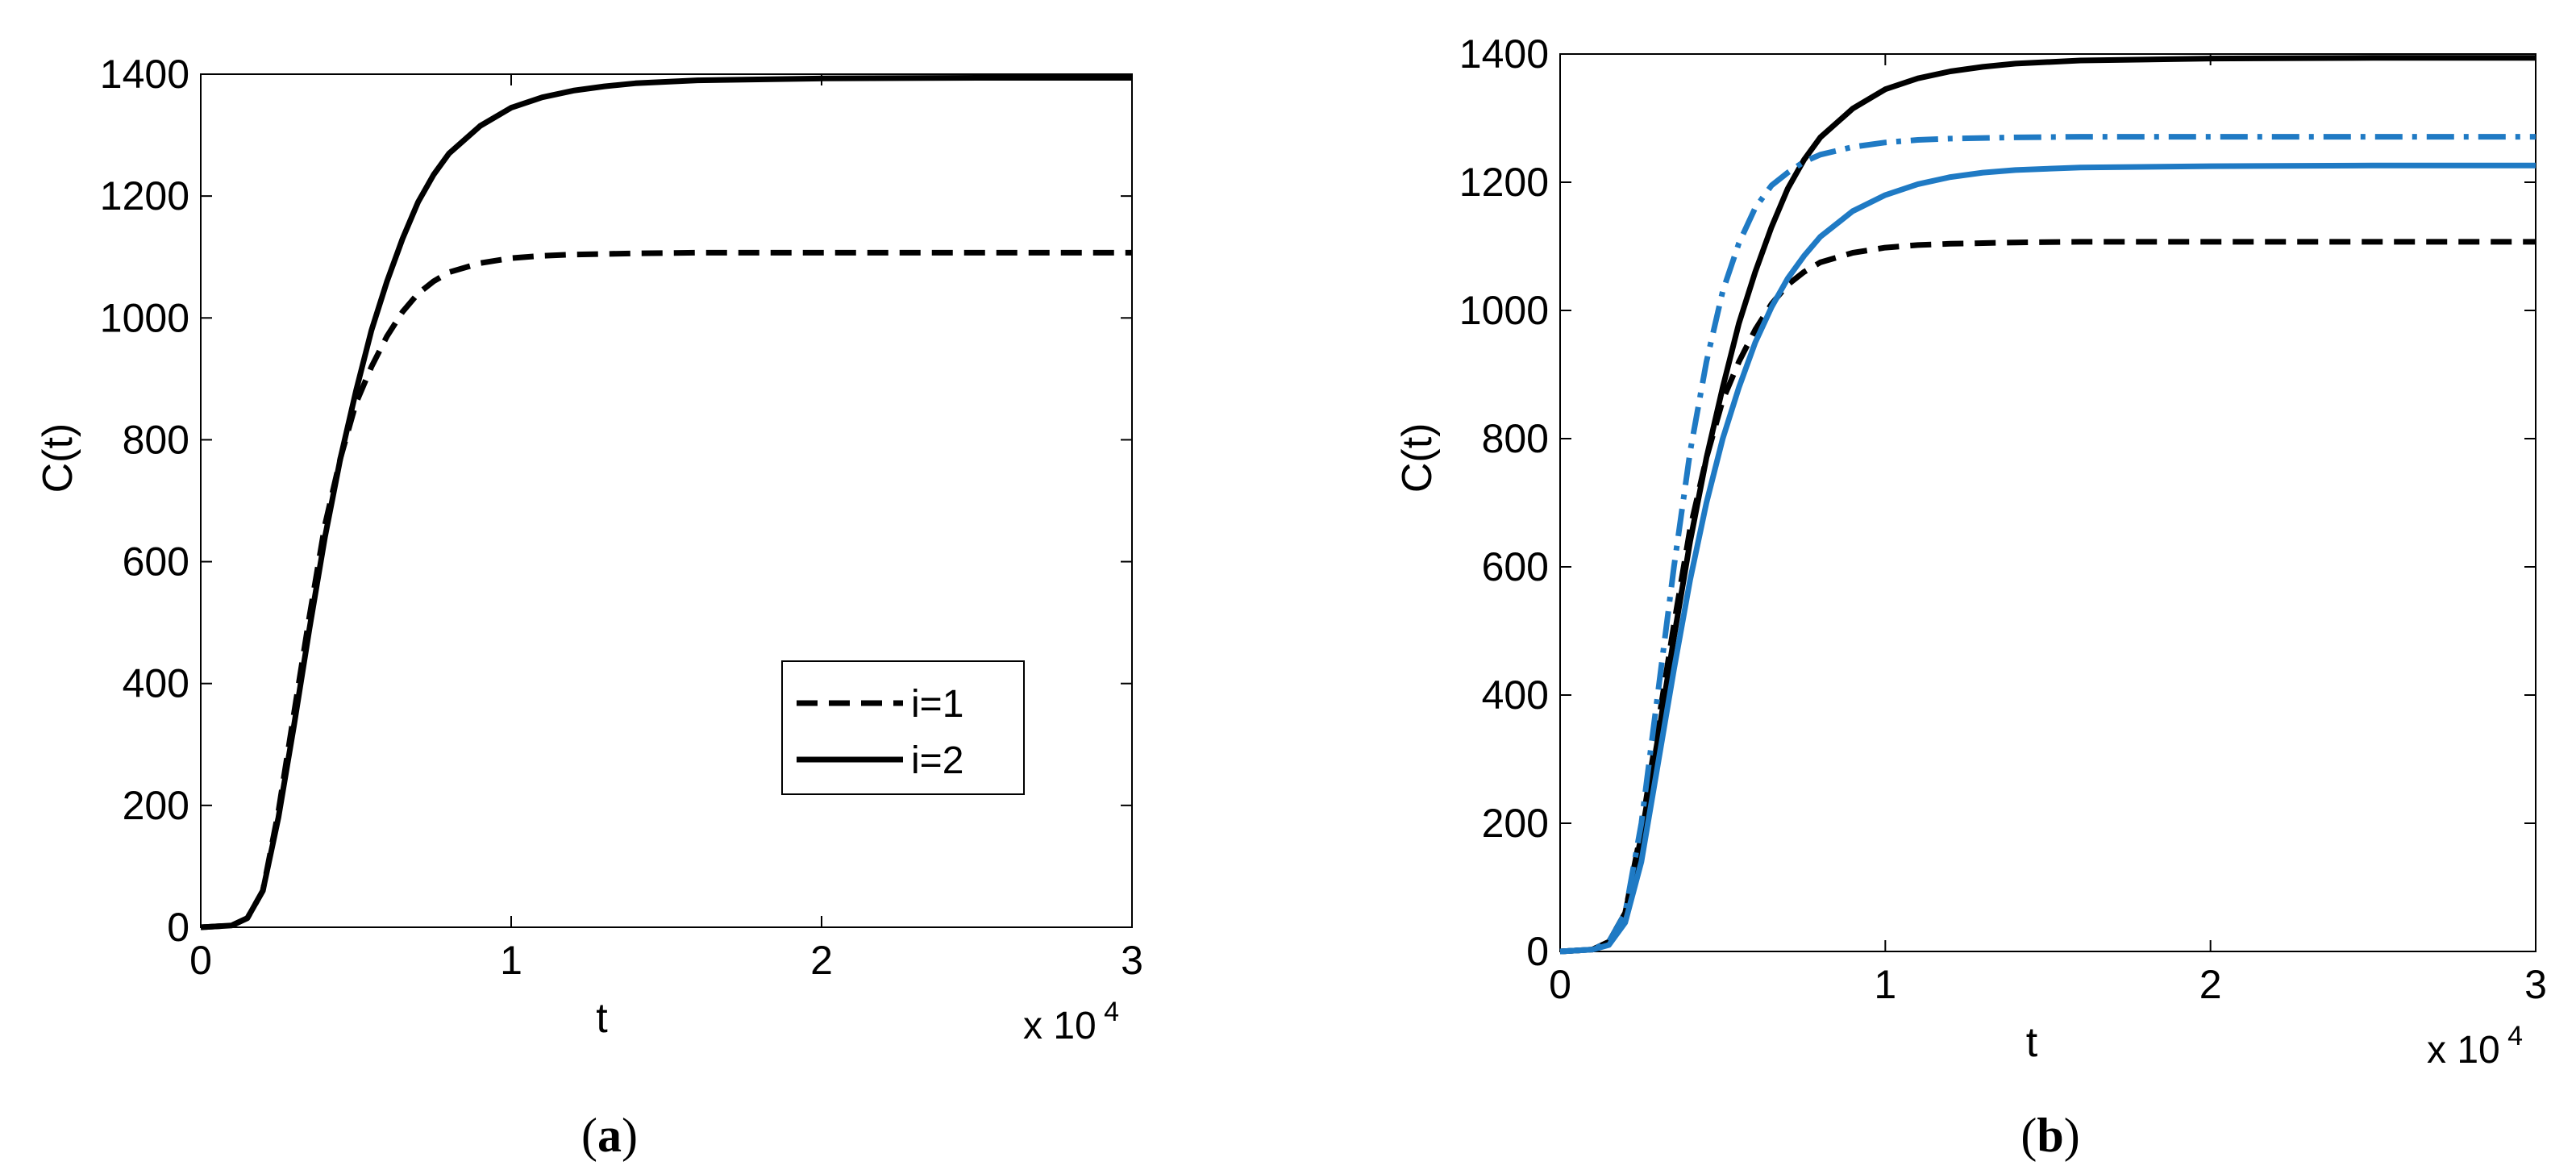  I want to click on legend: i=1i=2, so click(903, 728).